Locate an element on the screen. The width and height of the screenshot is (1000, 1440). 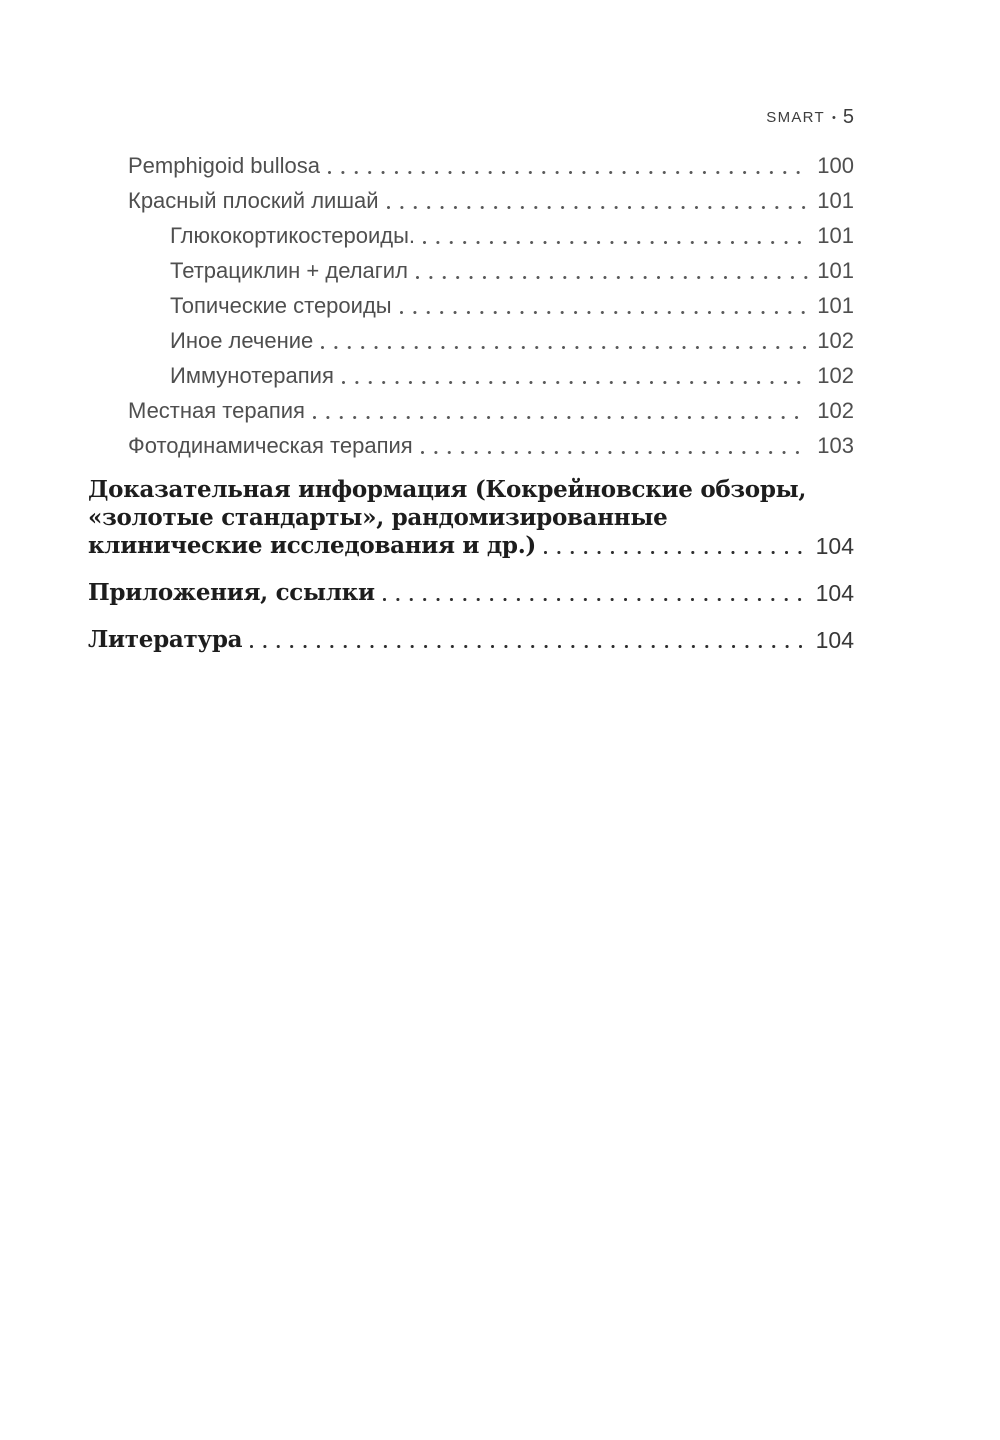
toc-entry: Местная терапия 102 is located at coordinates (471, 410).